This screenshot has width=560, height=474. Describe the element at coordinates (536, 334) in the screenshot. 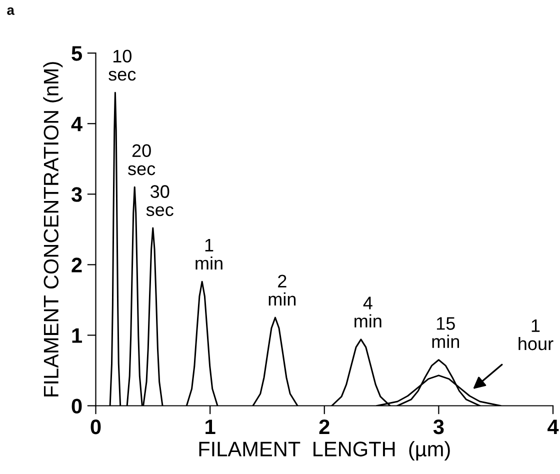

I see `text: 1 hour` at that location.